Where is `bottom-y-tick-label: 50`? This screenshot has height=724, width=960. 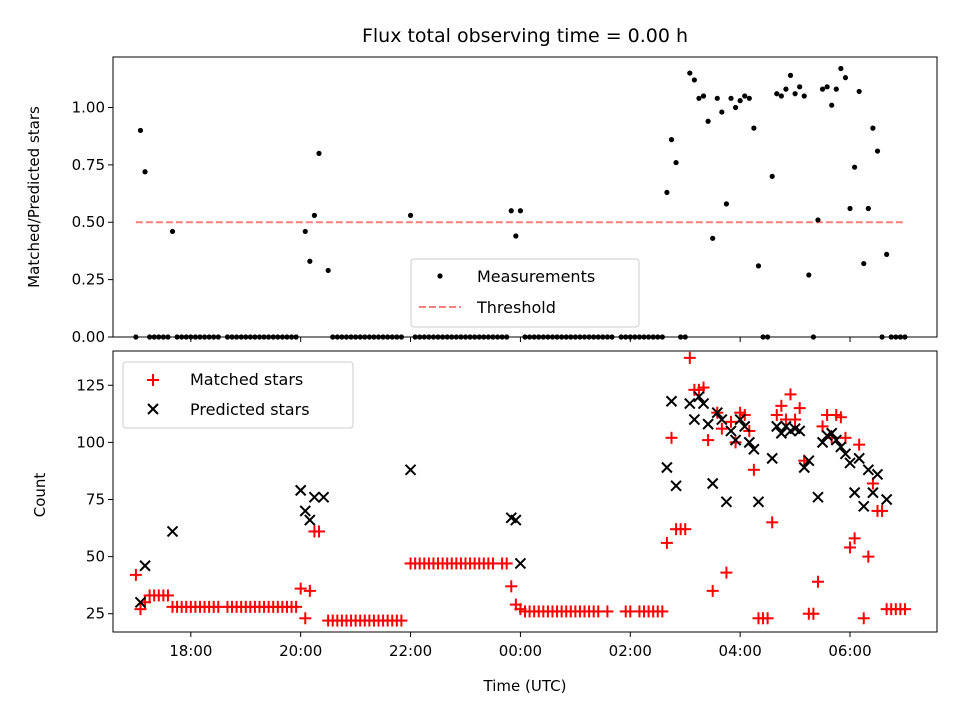 bottom-y-tick-label: 50 is located at coordinates (95, 557).